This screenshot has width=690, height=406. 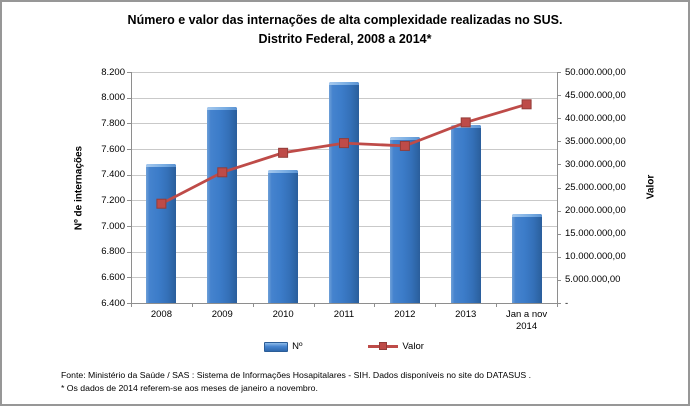 What do you see at coordinates (131, 187) in the screenshot?
I see `left-axis-line` at bounding box center [131, 187].